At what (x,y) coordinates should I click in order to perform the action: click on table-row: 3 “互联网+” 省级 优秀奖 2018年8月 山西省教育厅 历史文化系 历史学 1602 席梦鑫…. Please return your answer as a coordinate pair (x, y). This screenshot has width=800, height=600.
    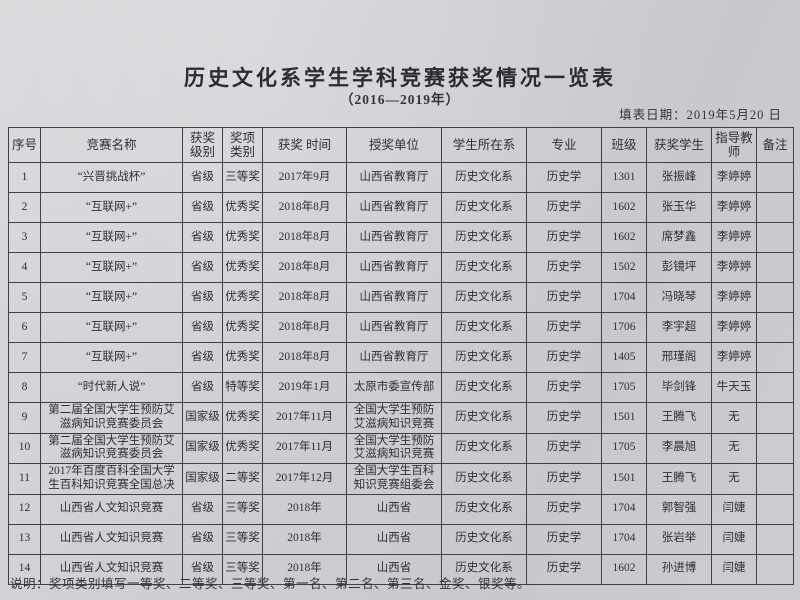
    Looking at the image, I should click on (401, 237).